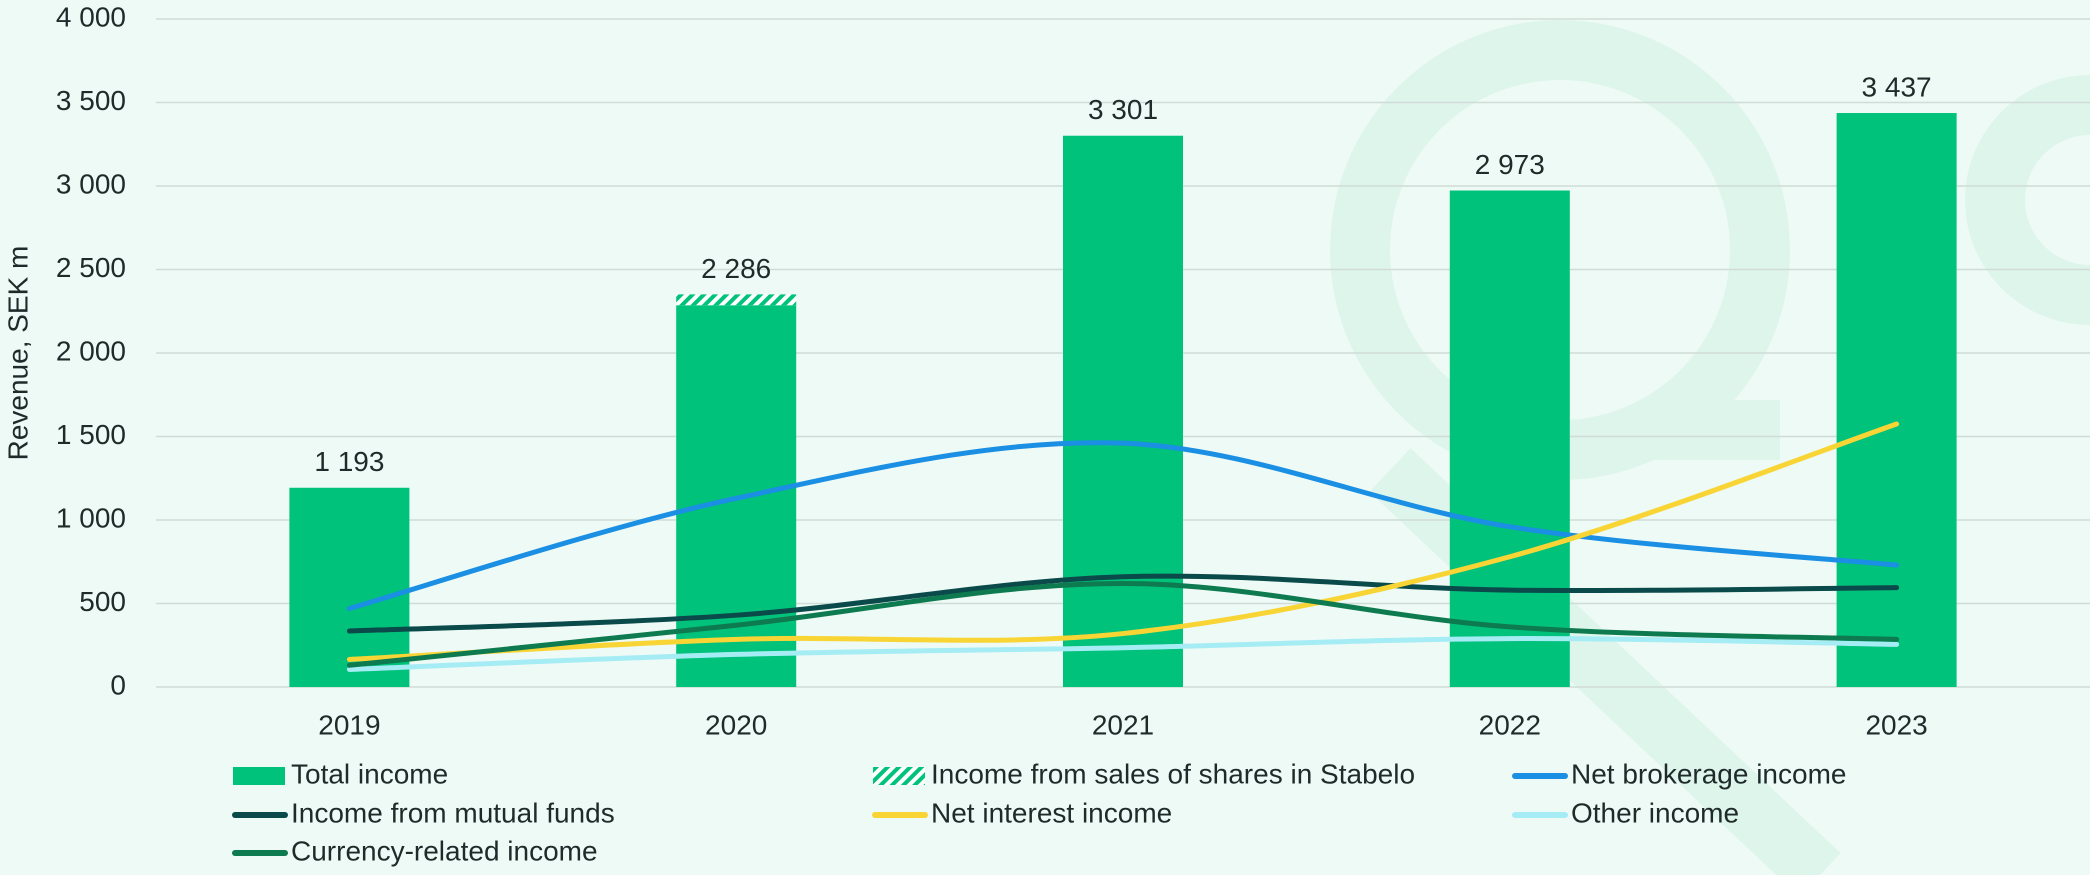  I want to click on legend-label: Income from sales of shares in Stabelo, so click(1173, 773).